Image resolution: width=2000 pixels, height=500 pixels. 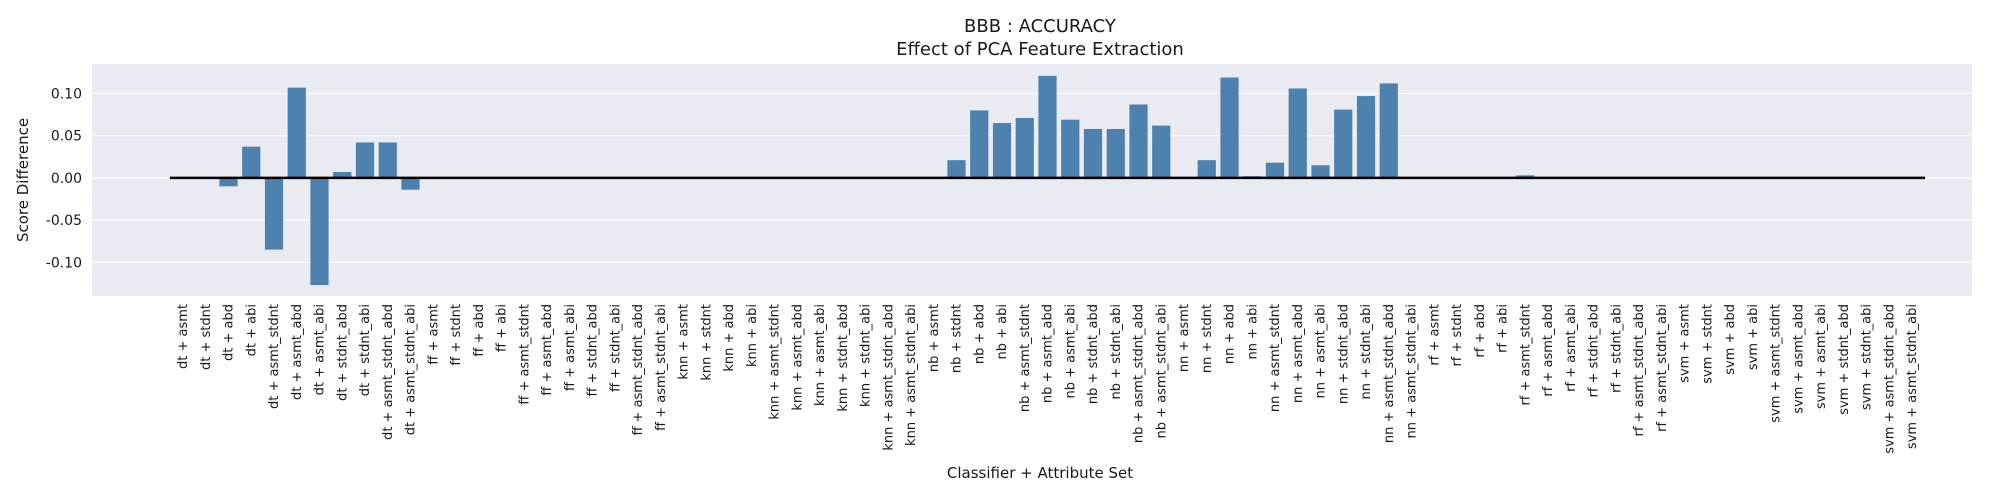 What do you see at coordinates (1457, 335) in the screenshot?
I see `x-tick-label: rf + stdnt` at bounding box center [1457, 335].